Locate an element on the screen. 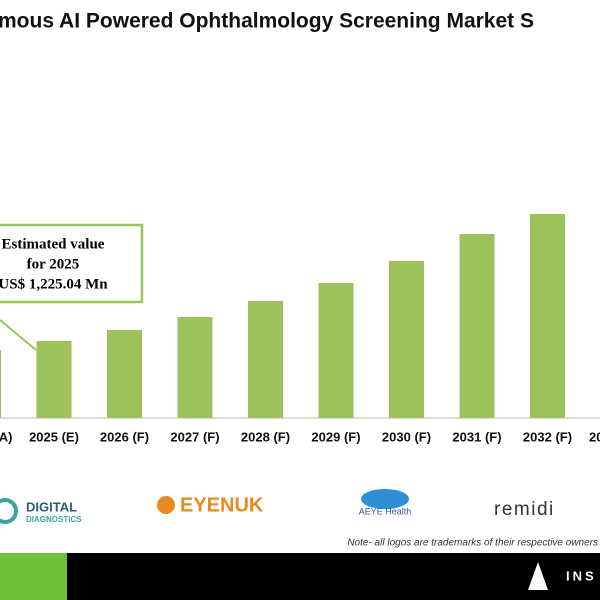 The width and height of the screenshot is (600, 600). logo-strip is located at coordinates (300, 511).